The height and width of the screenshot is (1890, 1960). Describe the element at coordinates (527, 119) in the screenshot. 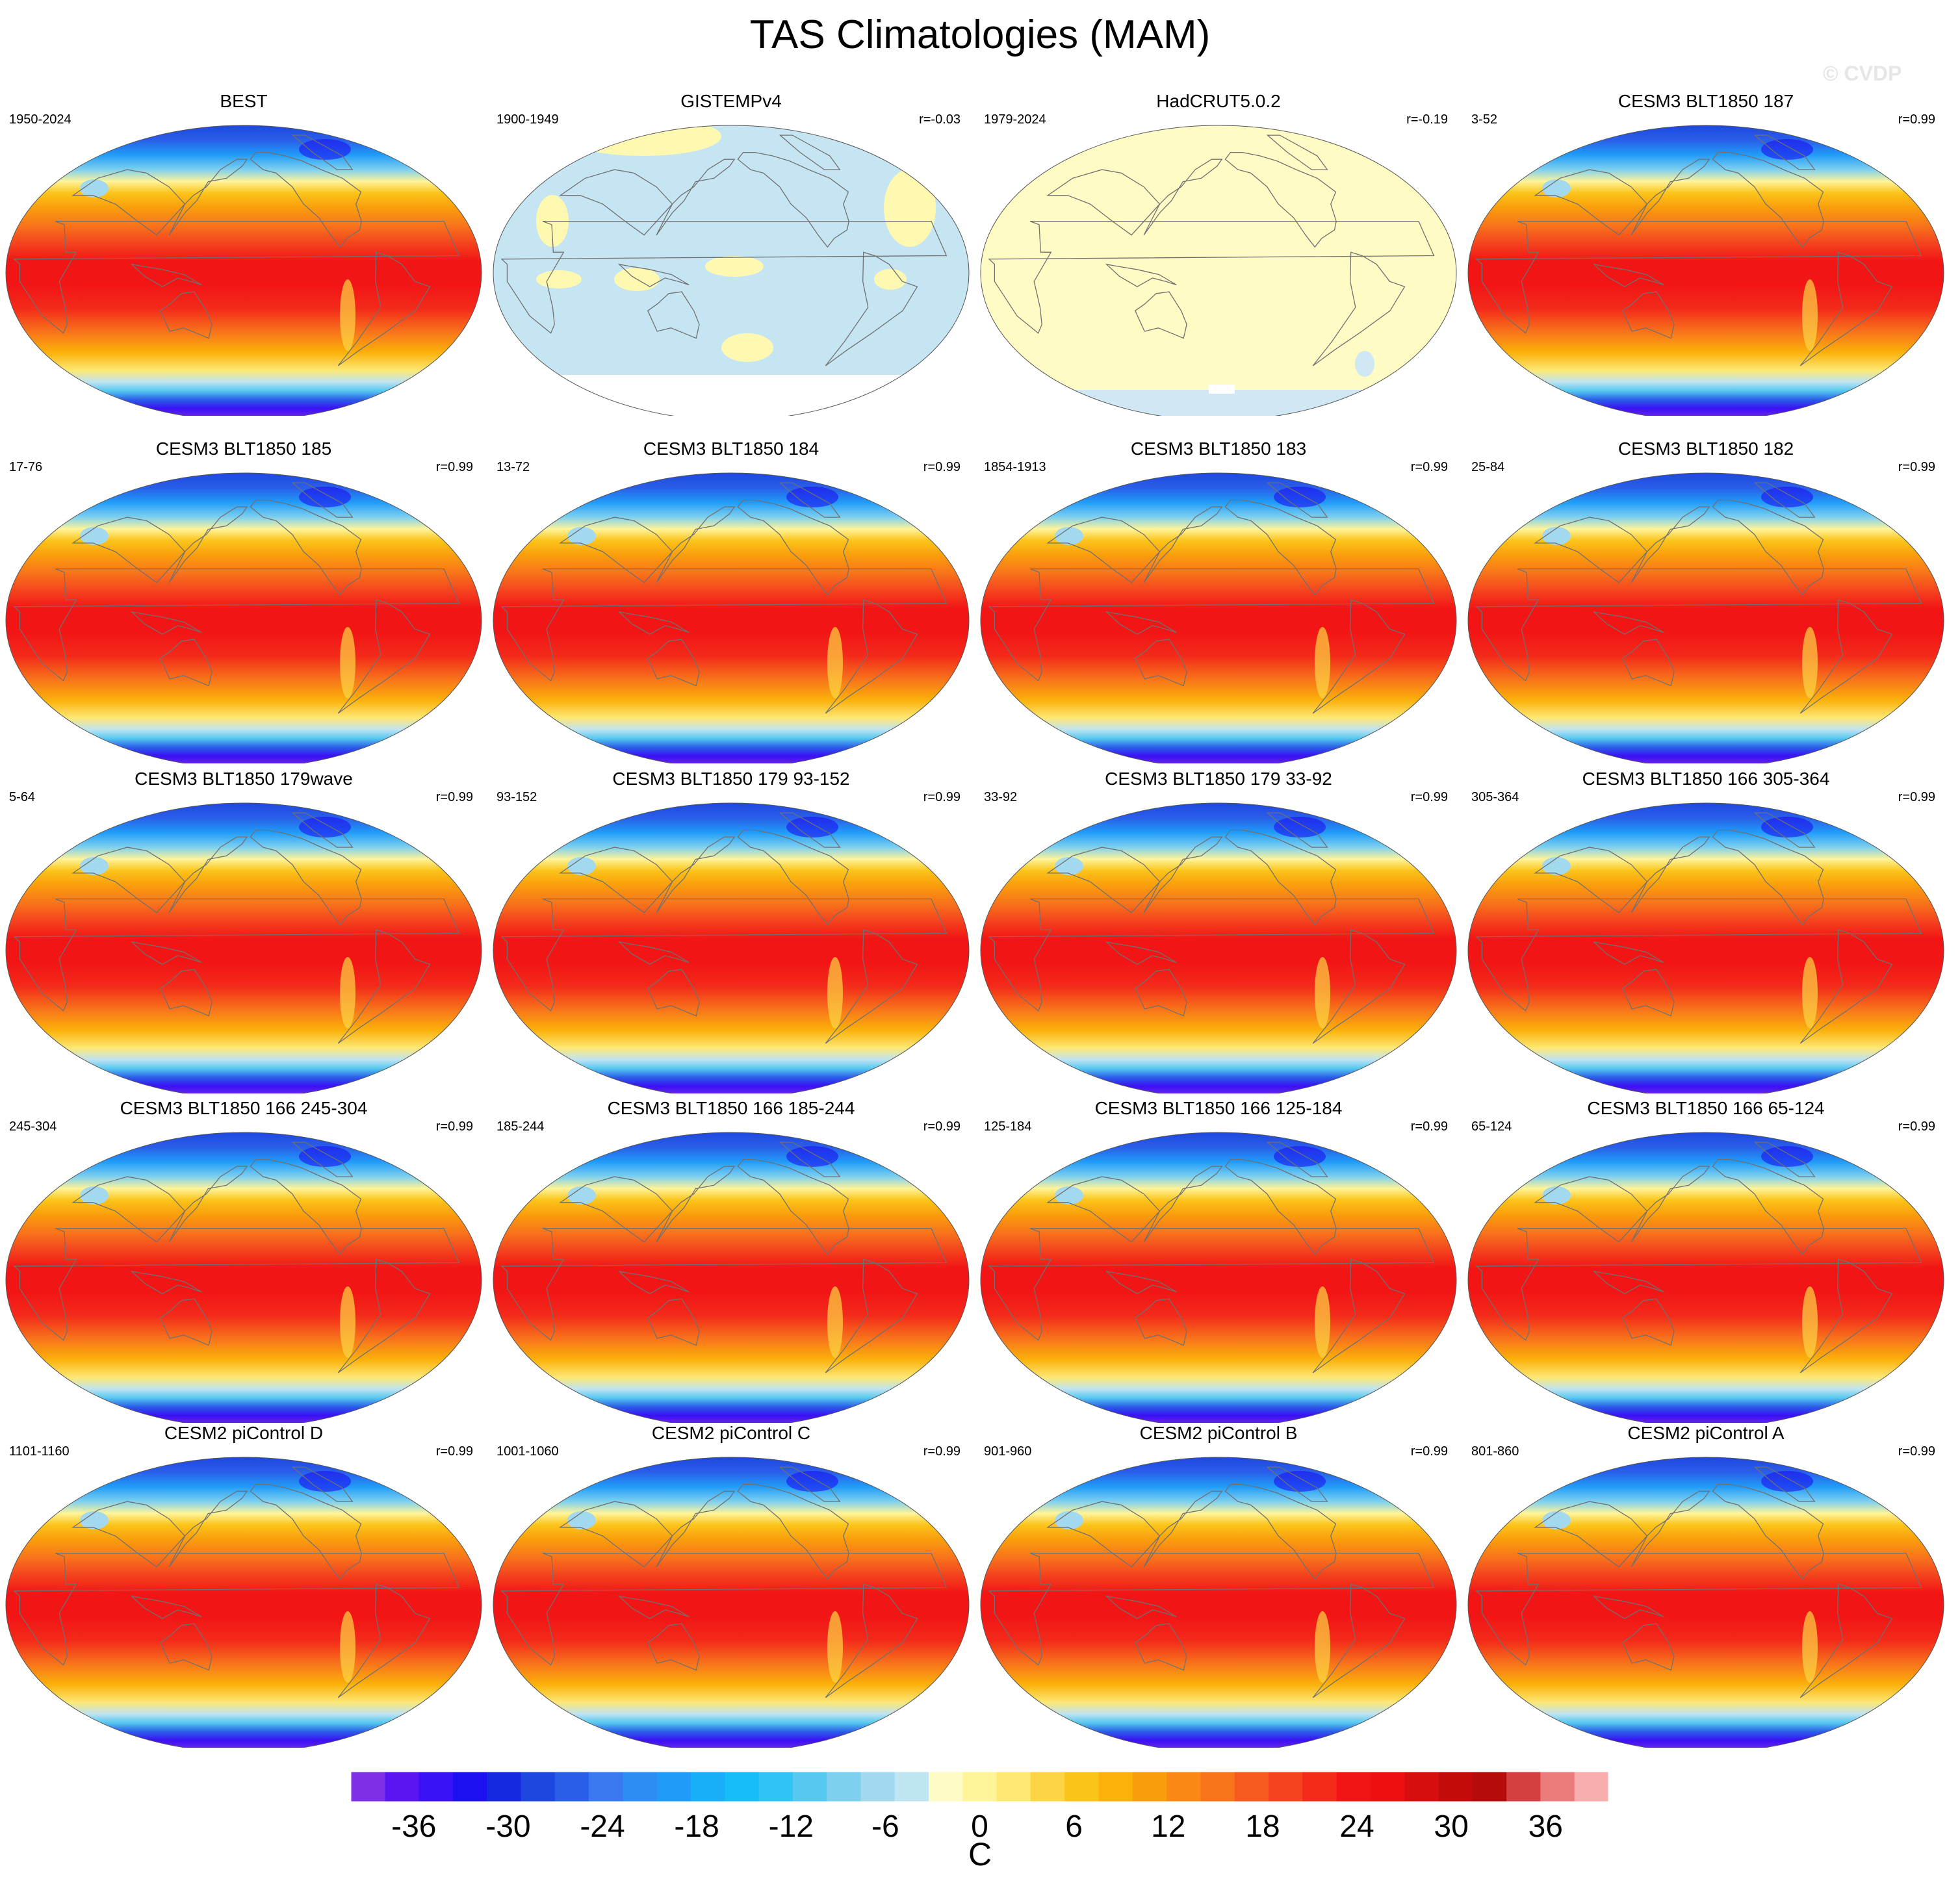

I see `panel-year-range: 1900-1949` at that location.